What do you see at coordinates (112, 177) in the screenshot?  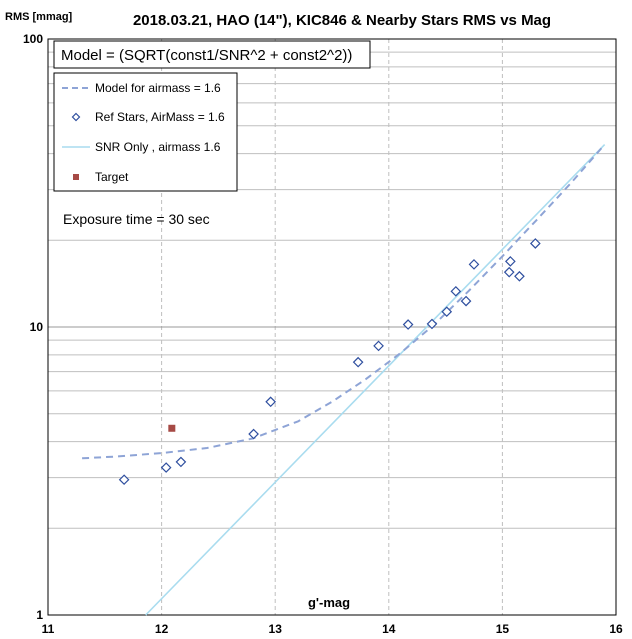 I see `legend-label: Target` at bounding box center [112, 177].